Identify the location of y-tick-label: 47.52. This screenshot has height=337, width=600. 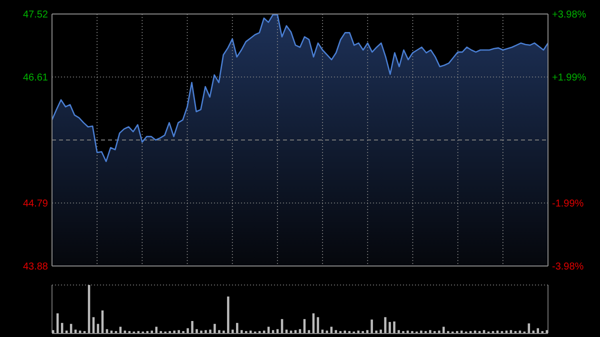
(35, 15).